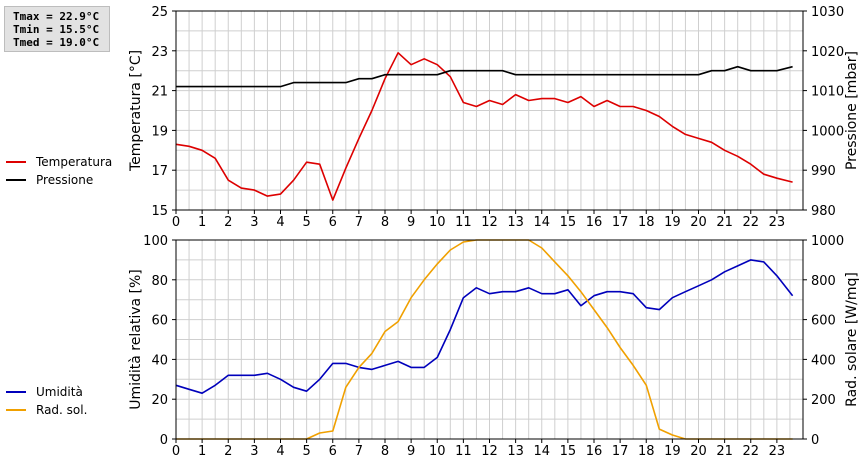  Describe the element at coordinates (155, 241) in the screenshot. I see `y-left-tick-label: 100` at that location.